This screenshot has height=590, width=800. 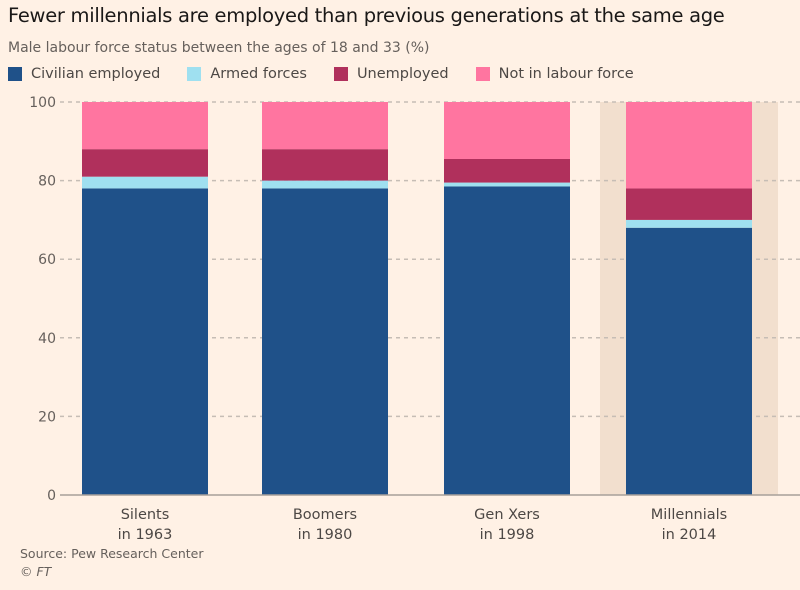 What do you see at coordinates (689, 515) in the screenshot?
I see `x-tick-label: Millennials` at bounding box center [689, 515].